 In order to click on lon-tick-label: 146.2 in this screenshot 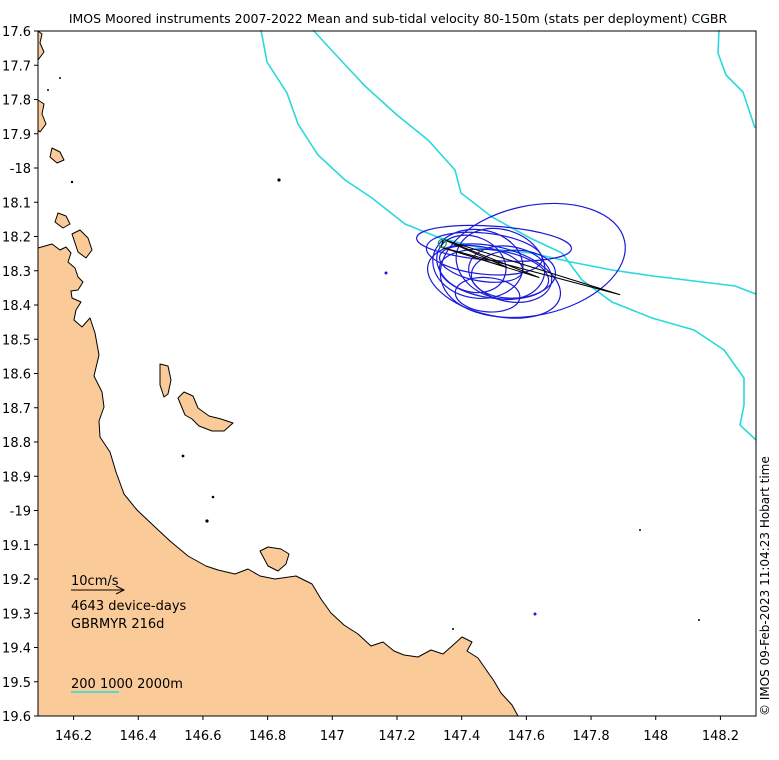, I will do `click(73, 736)`.